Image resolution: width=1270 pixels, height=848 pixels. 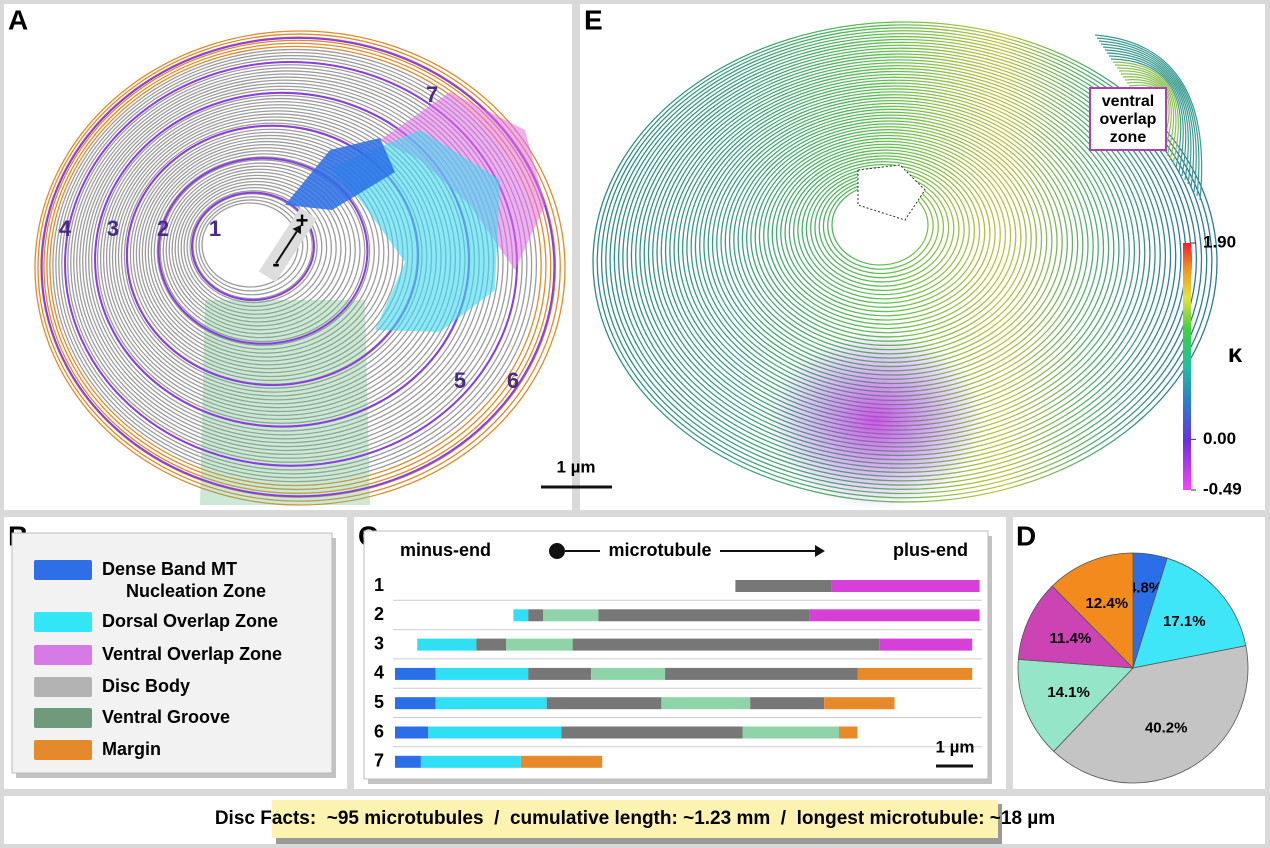 I want to click on ring-label: 5, so click(x=460, y=380).